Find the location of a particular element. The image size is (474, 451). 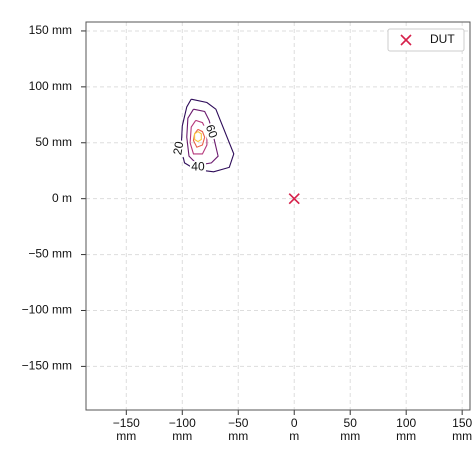

y-tick-label: −100 mm is located at coordinates (47, 310).